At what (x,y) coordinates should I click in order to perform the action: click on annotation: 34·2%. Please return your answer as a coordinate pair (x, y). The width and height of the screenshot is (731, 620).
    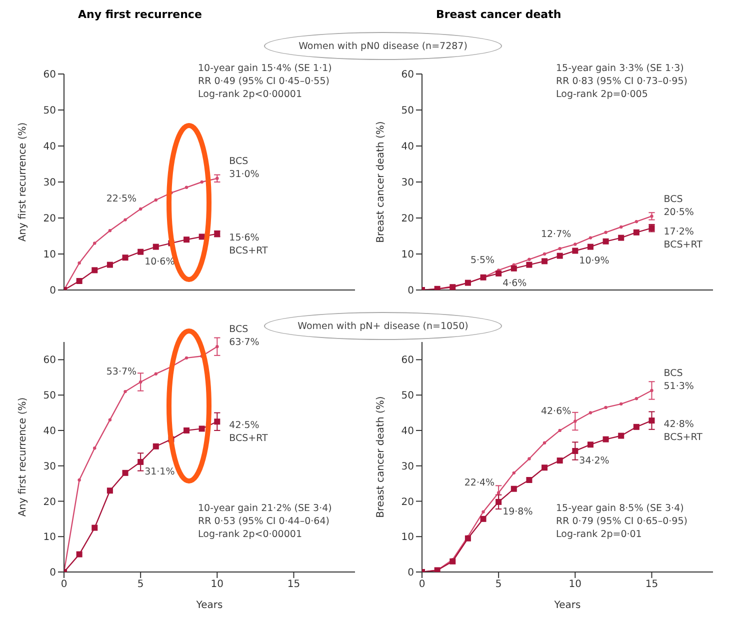
    Looking at the image, I should click on (594, 461).